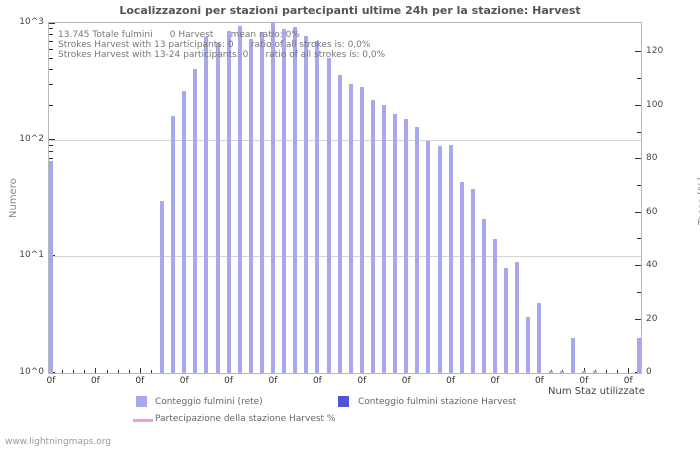  I want to click on y-right-tick-label: 60, so click(652, 211).